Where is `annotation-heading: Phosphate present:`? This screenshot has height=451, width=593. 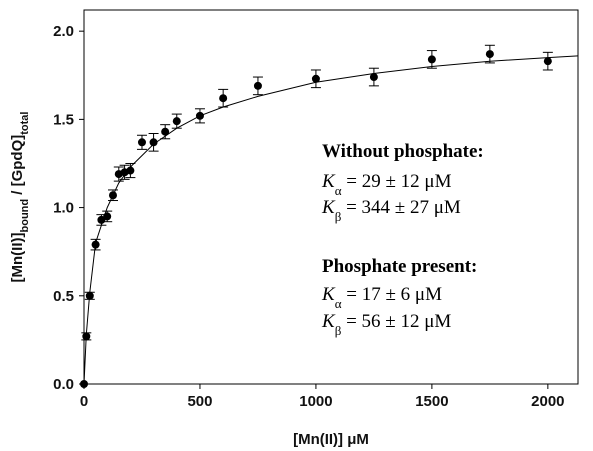 annotation-heading: Phosphate present: is located at coordinates (399, 266).